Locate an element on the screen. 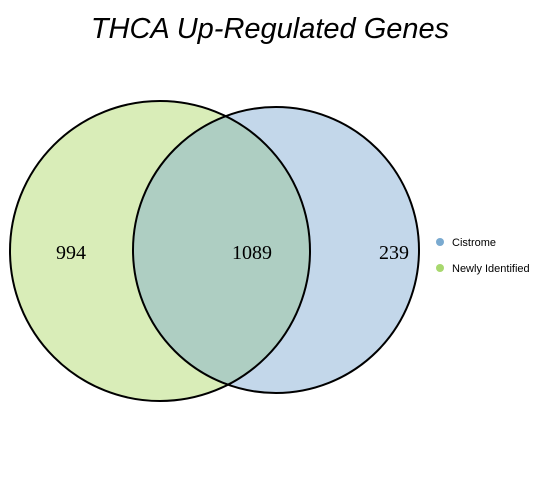  count-cistrome-only: 239 is located at coordinates (394, 253).